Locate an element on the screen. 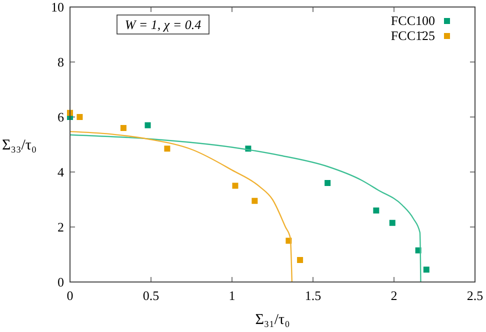 This screenshot has height=332, width=486. x-tick-label: 2 is located at coordinates (394, 295).